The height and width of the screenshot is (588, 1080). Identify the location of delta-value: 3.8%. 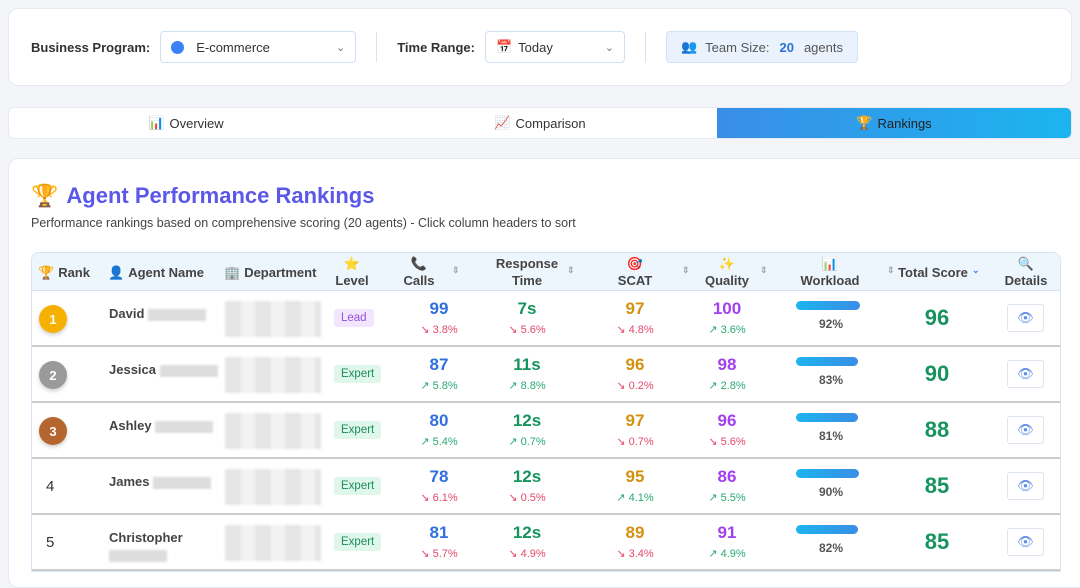
(445, 330).